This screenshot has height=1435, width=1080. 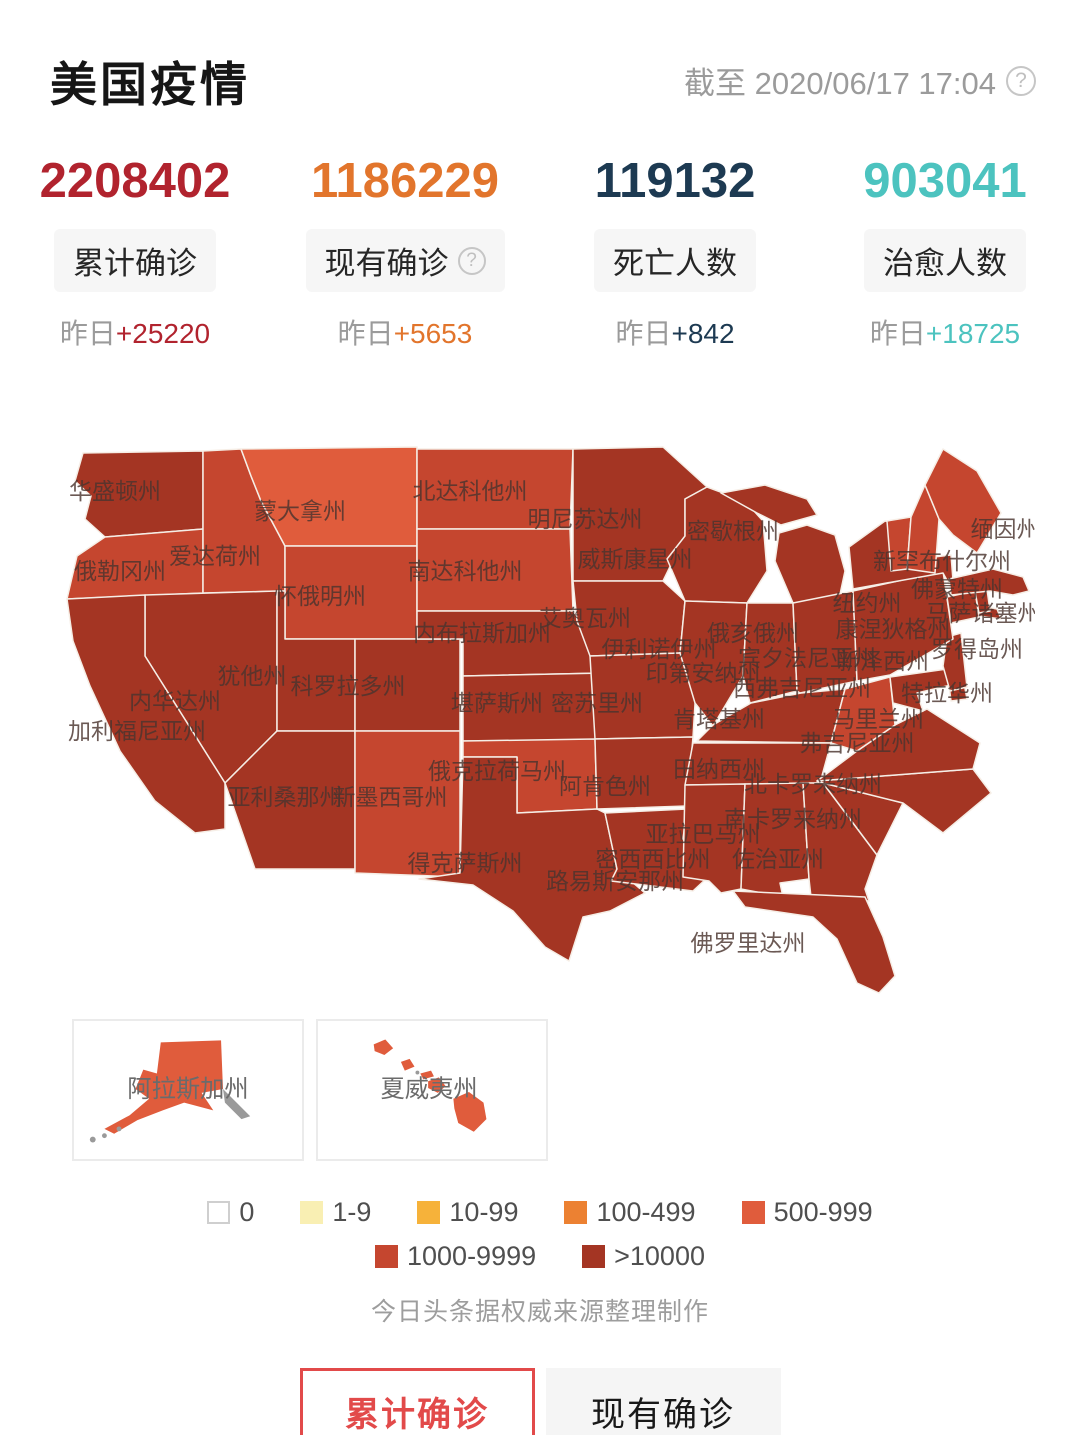 I want to click on as-of-timestamp: 截至 2020/06/17 17:04 ?, so click(x=860, y=80).